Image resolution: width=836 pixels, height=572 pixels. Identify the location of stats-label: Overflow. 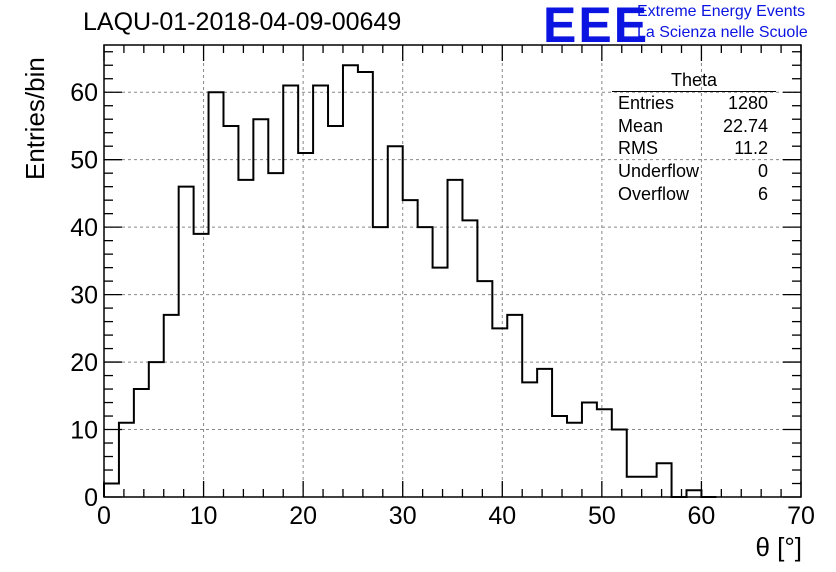
(654, 193).